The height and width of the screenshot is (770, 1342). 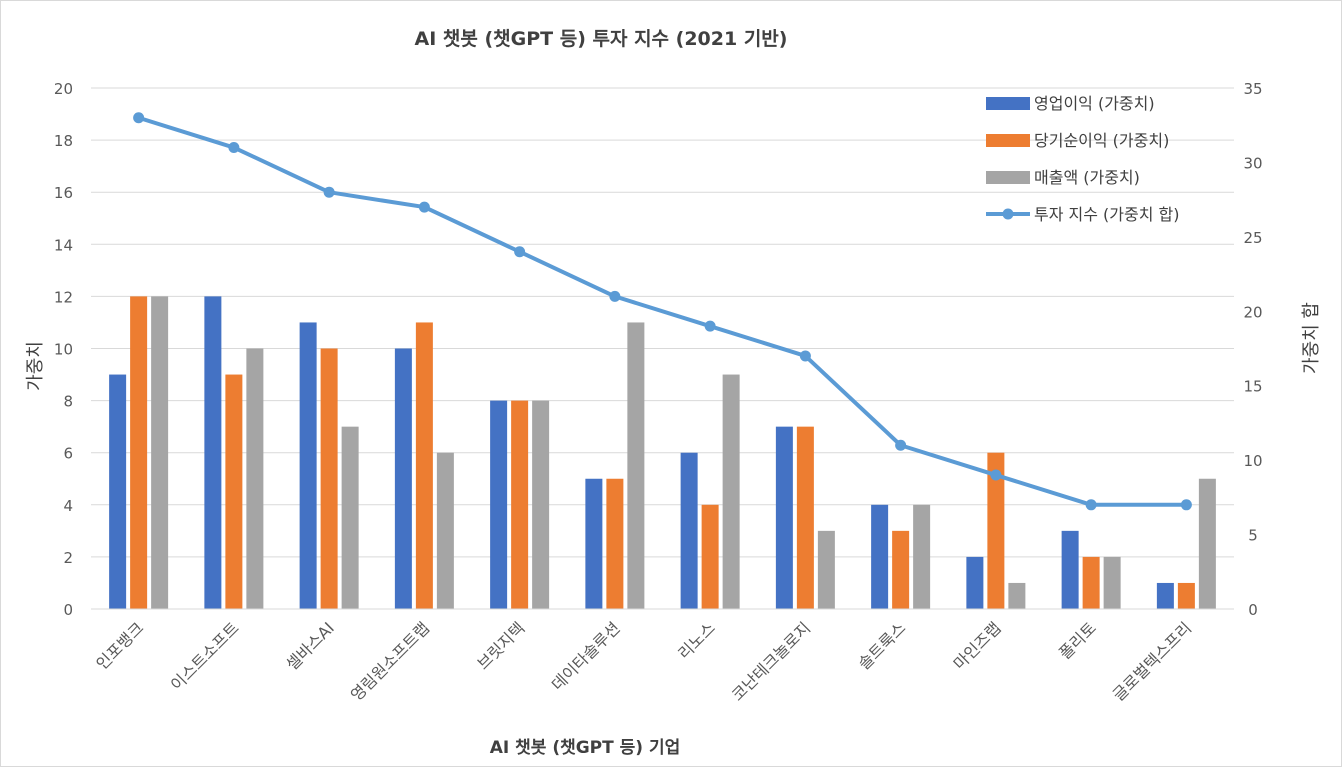 What do you see at coordinates (1252, 238) in the screenshot?
I see `y2-tick-label: 25` at bounding box center [1252, 238].